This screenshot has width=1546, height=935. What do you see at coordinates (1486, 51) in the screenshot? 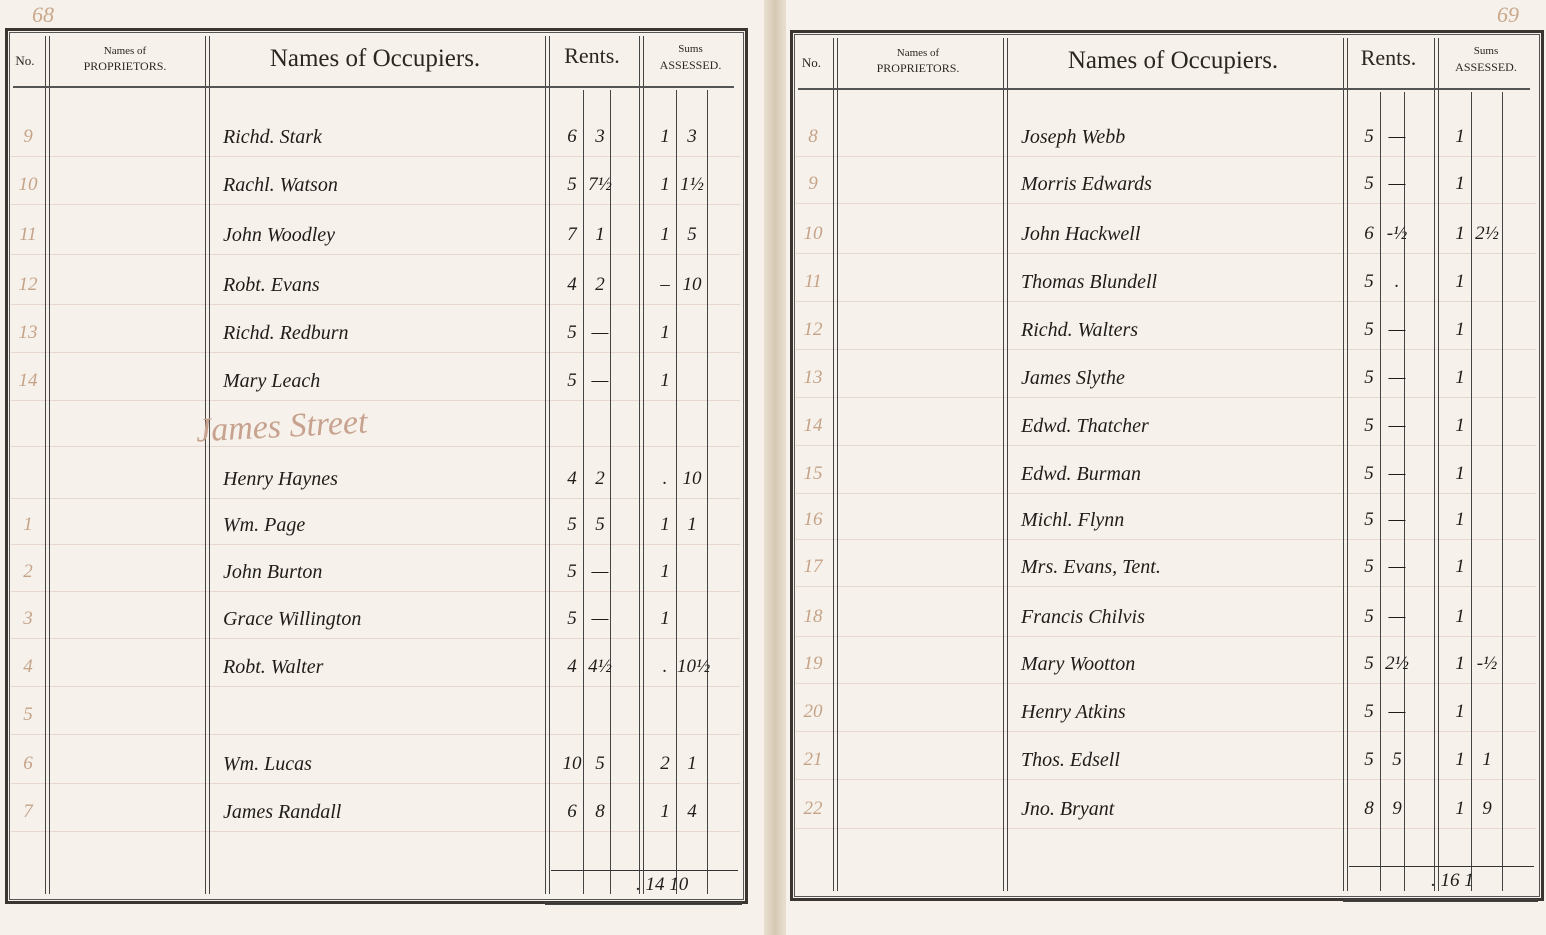
I see `right-header-sums-top: Sums` at bounding box center [1486, 51].